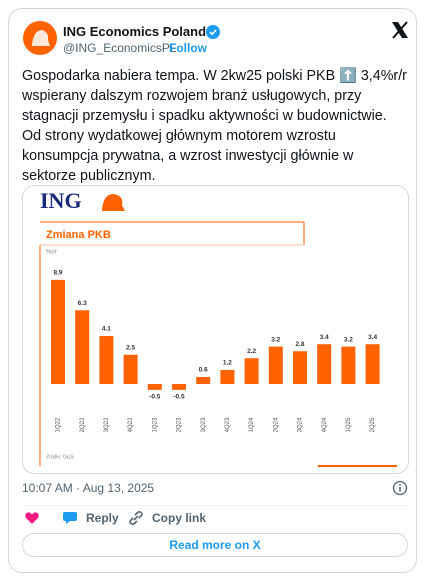 The image size is (427, 582). Describe the element at coordinates (301, 424) in the screenshot. I see `x-tick-label: 3Q24` at that location.